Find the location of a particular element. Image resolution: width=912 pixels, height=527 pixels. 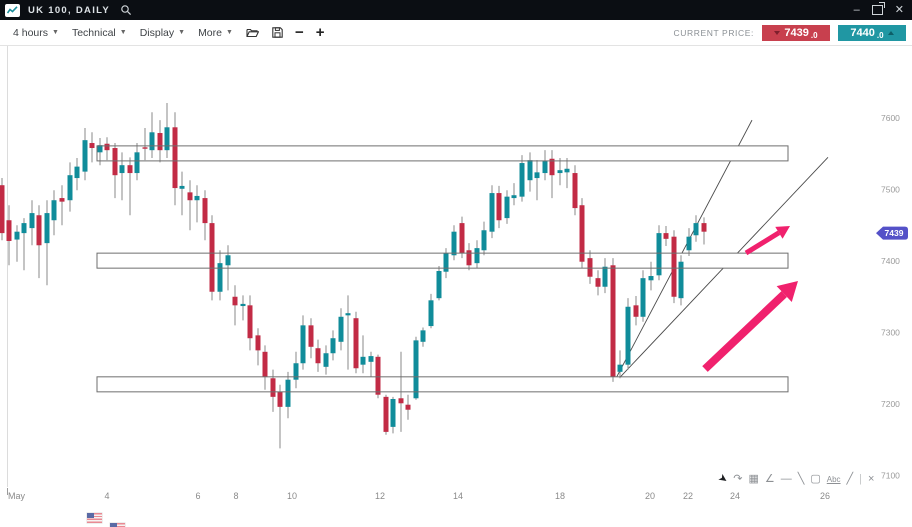

trendline-tool-icon: ╲ is located at coordinates (801, 479).